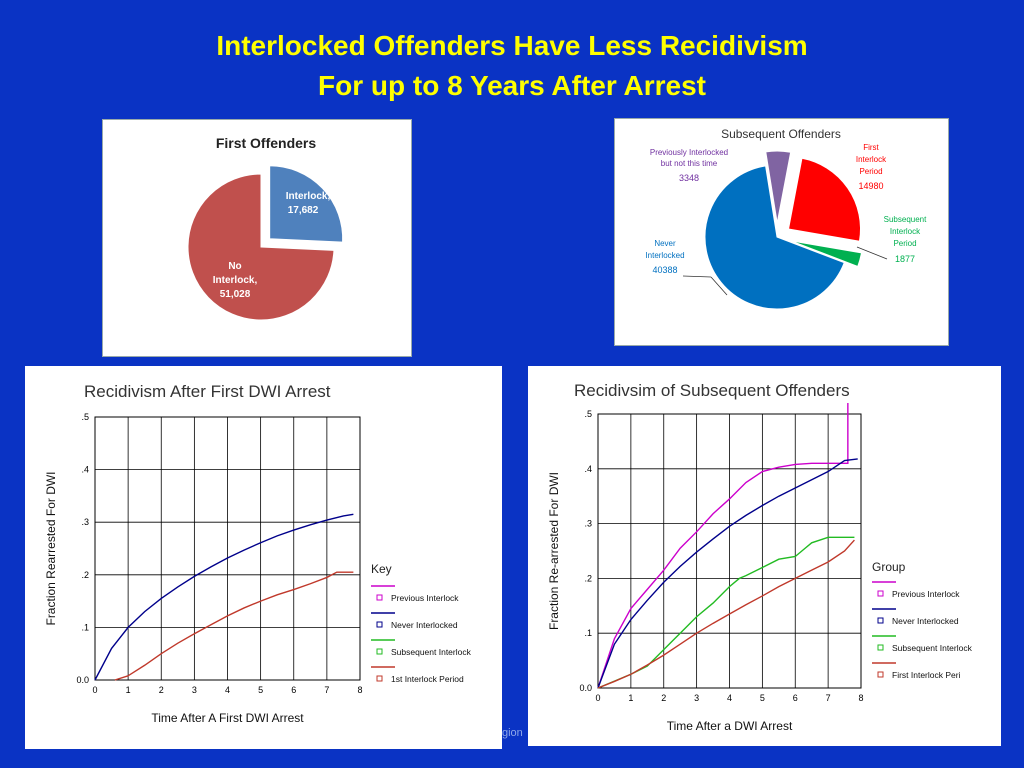 This screenshot has height=768, width=1024. What do you see at coordinates (730, 726) in the screenshot?
I see `x-axis-label: Time After a DWI Arrest` at bounding box center [730, 726].